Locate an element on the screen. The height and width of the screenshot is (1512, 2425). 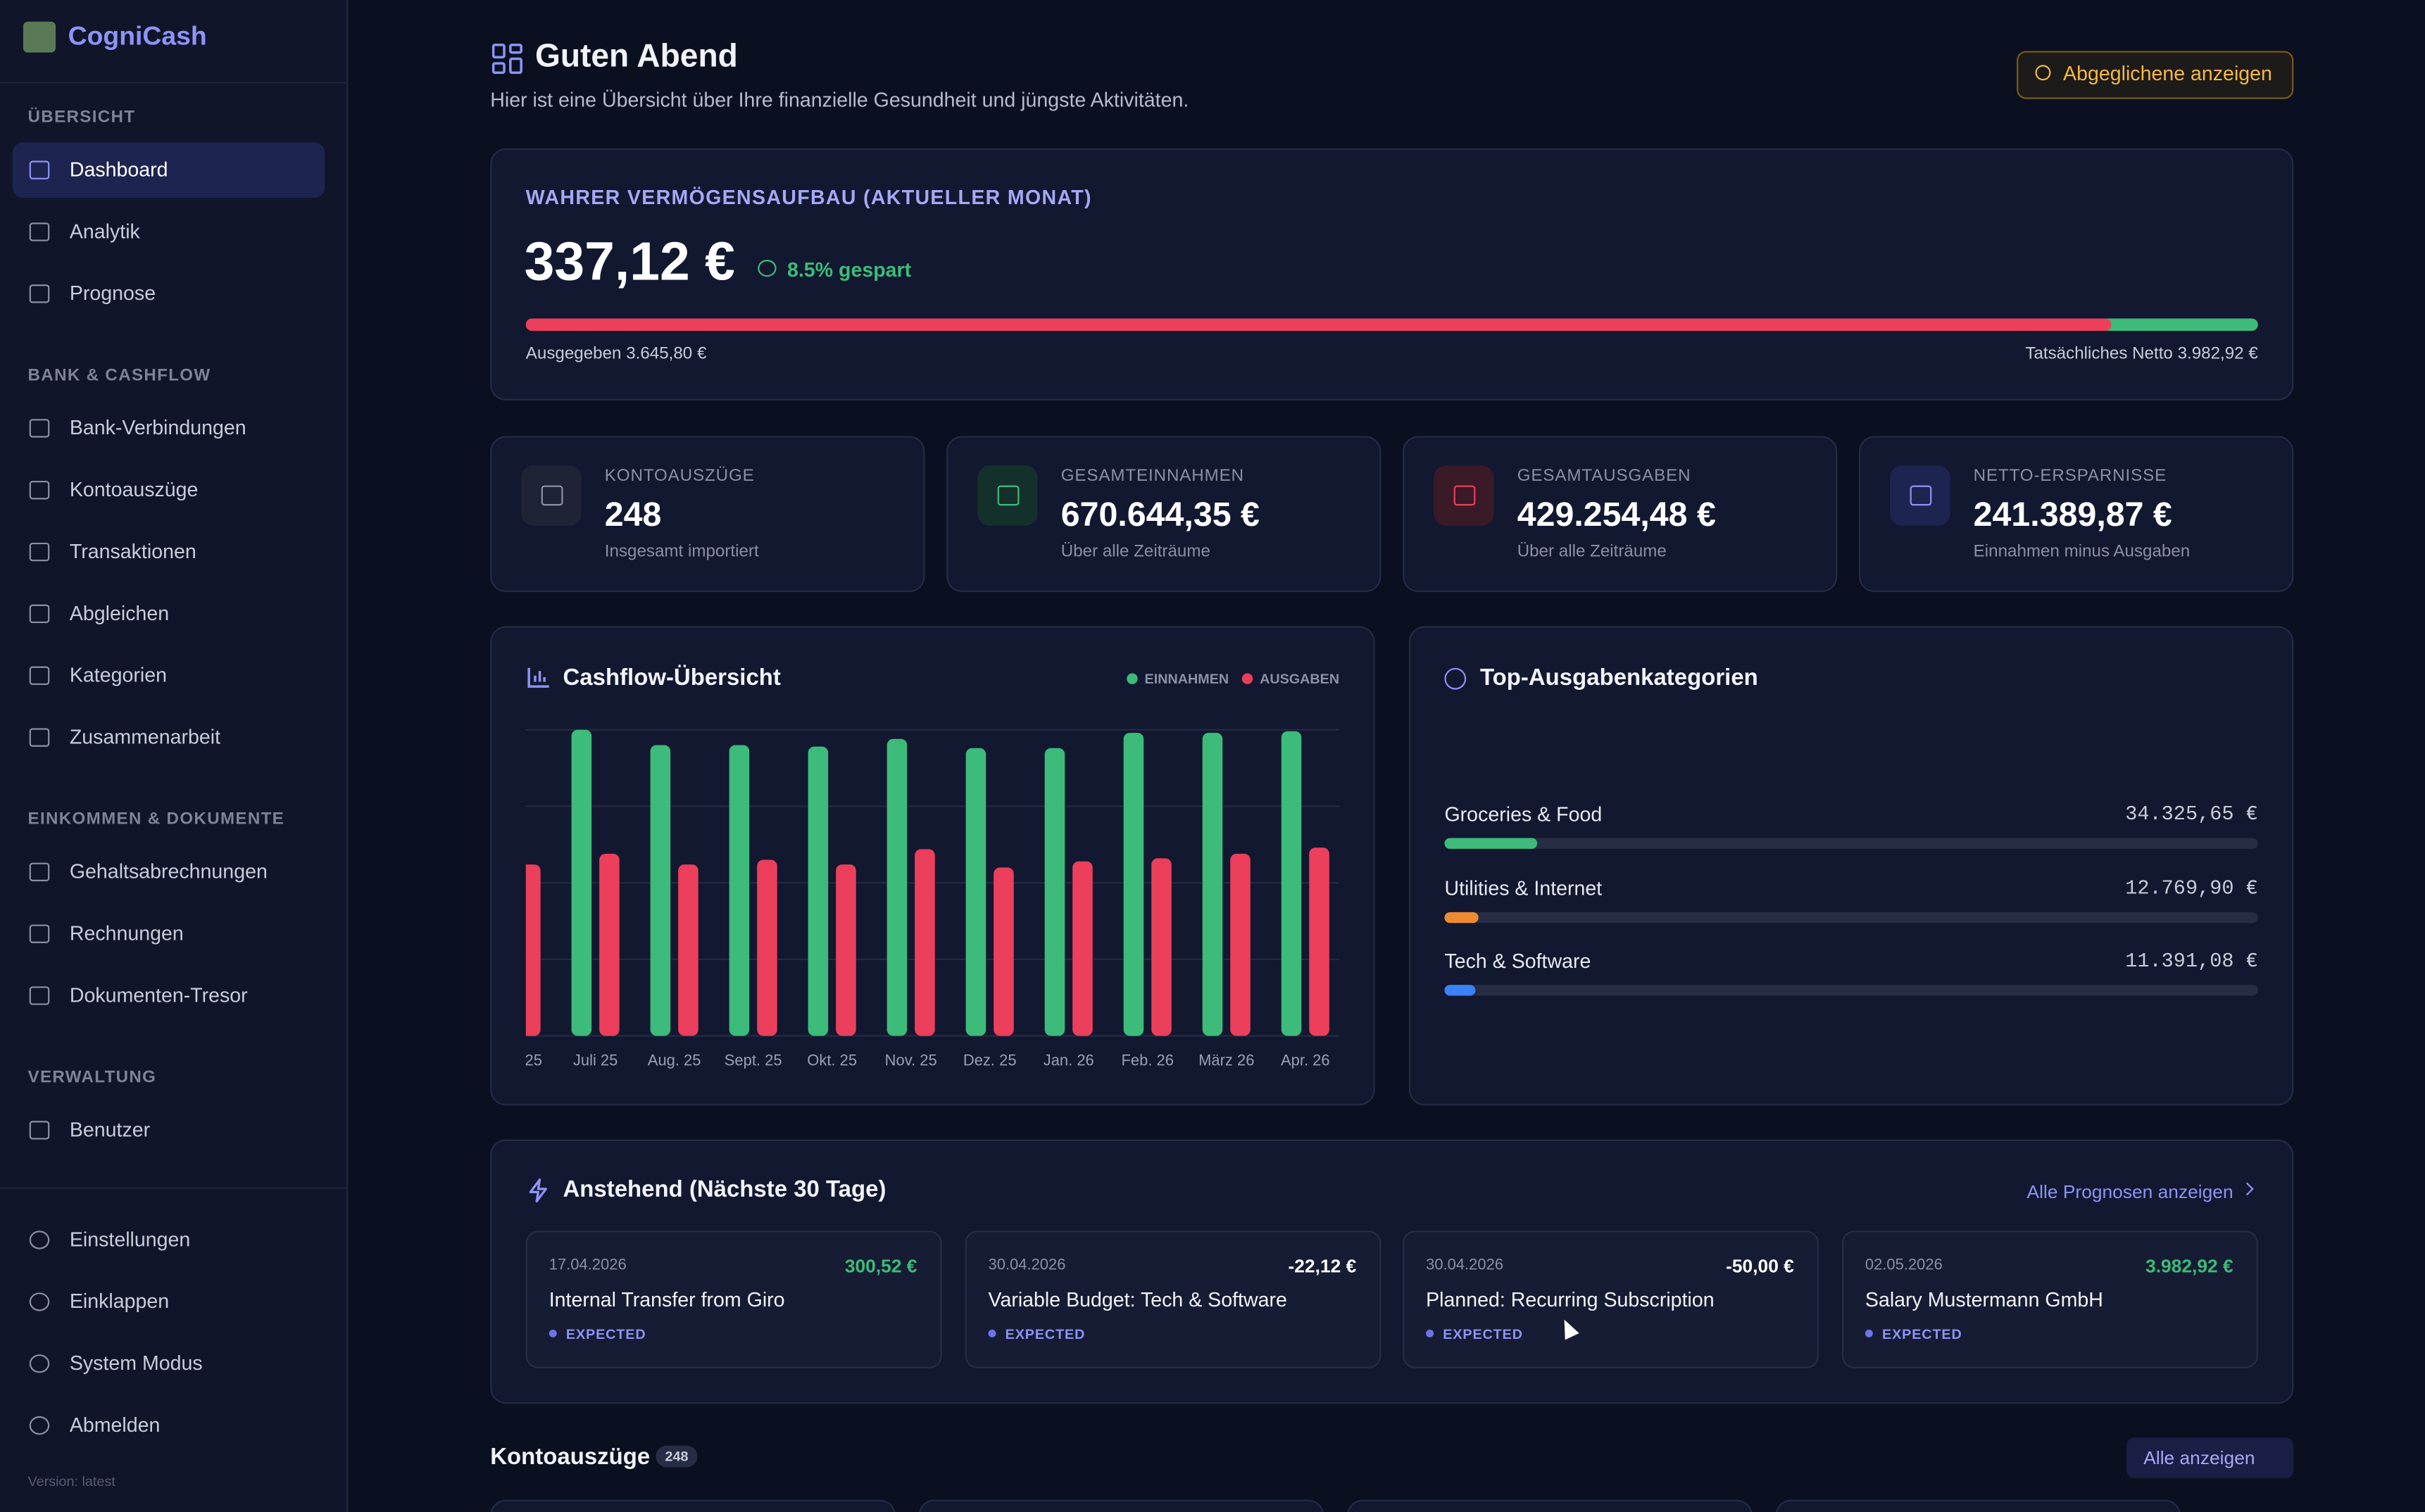
nav-item: Prognose is located at coordinates (113, 293).